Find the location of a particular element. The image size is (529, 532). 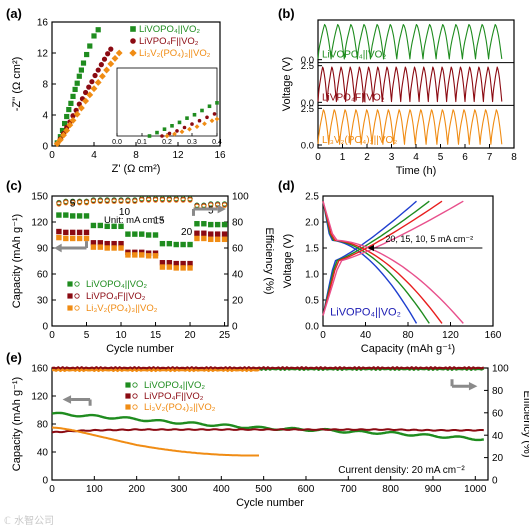

panel-b-voltage-curve is located at coordinates (410, 127).